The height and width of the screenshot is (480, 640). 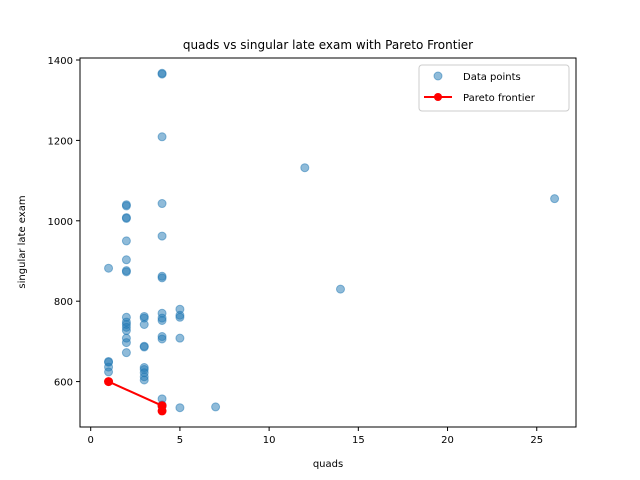 I want to click on legend-label-data-points: Data points, so click(x=492, y=77).